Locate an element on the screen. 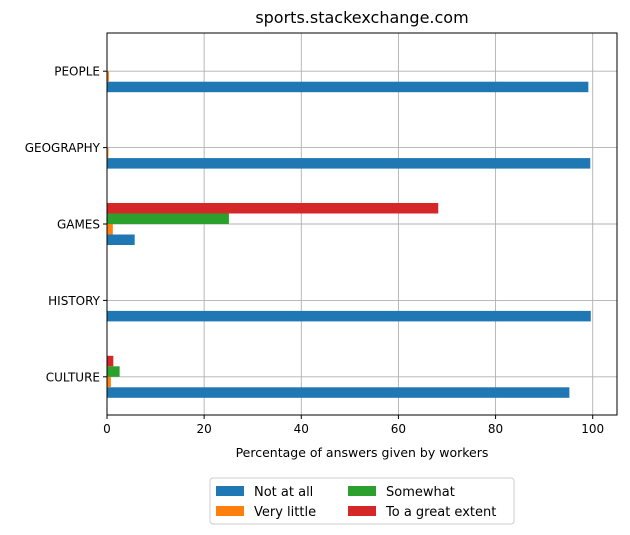 Image resolution: width=630 pixels, height=535 pixels. y-tick-label: PEOPLE is located at coordinates (77, 72).